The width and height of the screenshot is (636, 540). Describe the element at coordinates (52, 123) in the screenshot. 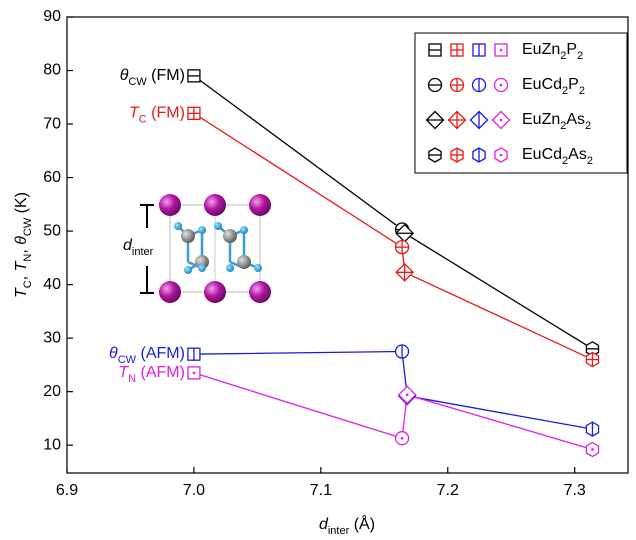

I see `y-tick-label: 70` at that location.